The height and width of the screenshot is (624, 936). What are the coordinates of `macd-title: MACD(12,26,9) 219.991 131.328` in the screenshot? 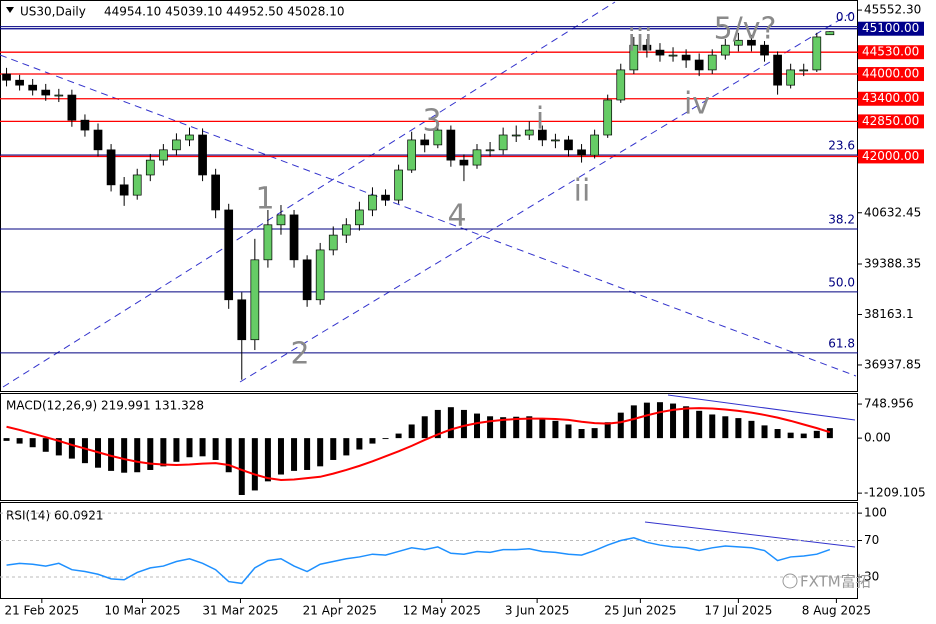 It's located at (105, 406).